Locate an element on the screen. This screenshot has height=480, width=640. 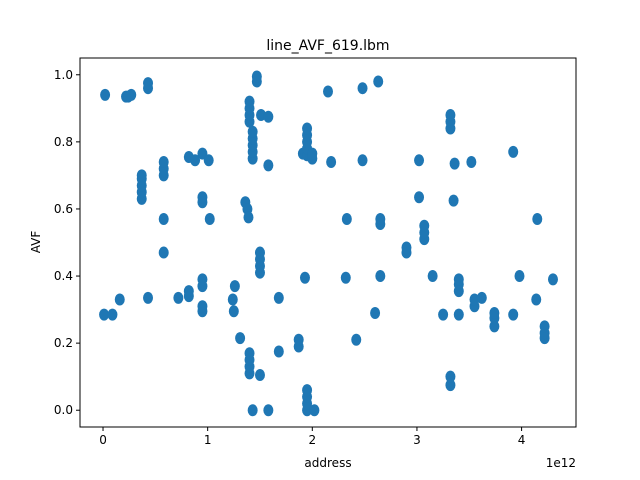
x-tick-label: 4 is located at coordinates (522, 440).